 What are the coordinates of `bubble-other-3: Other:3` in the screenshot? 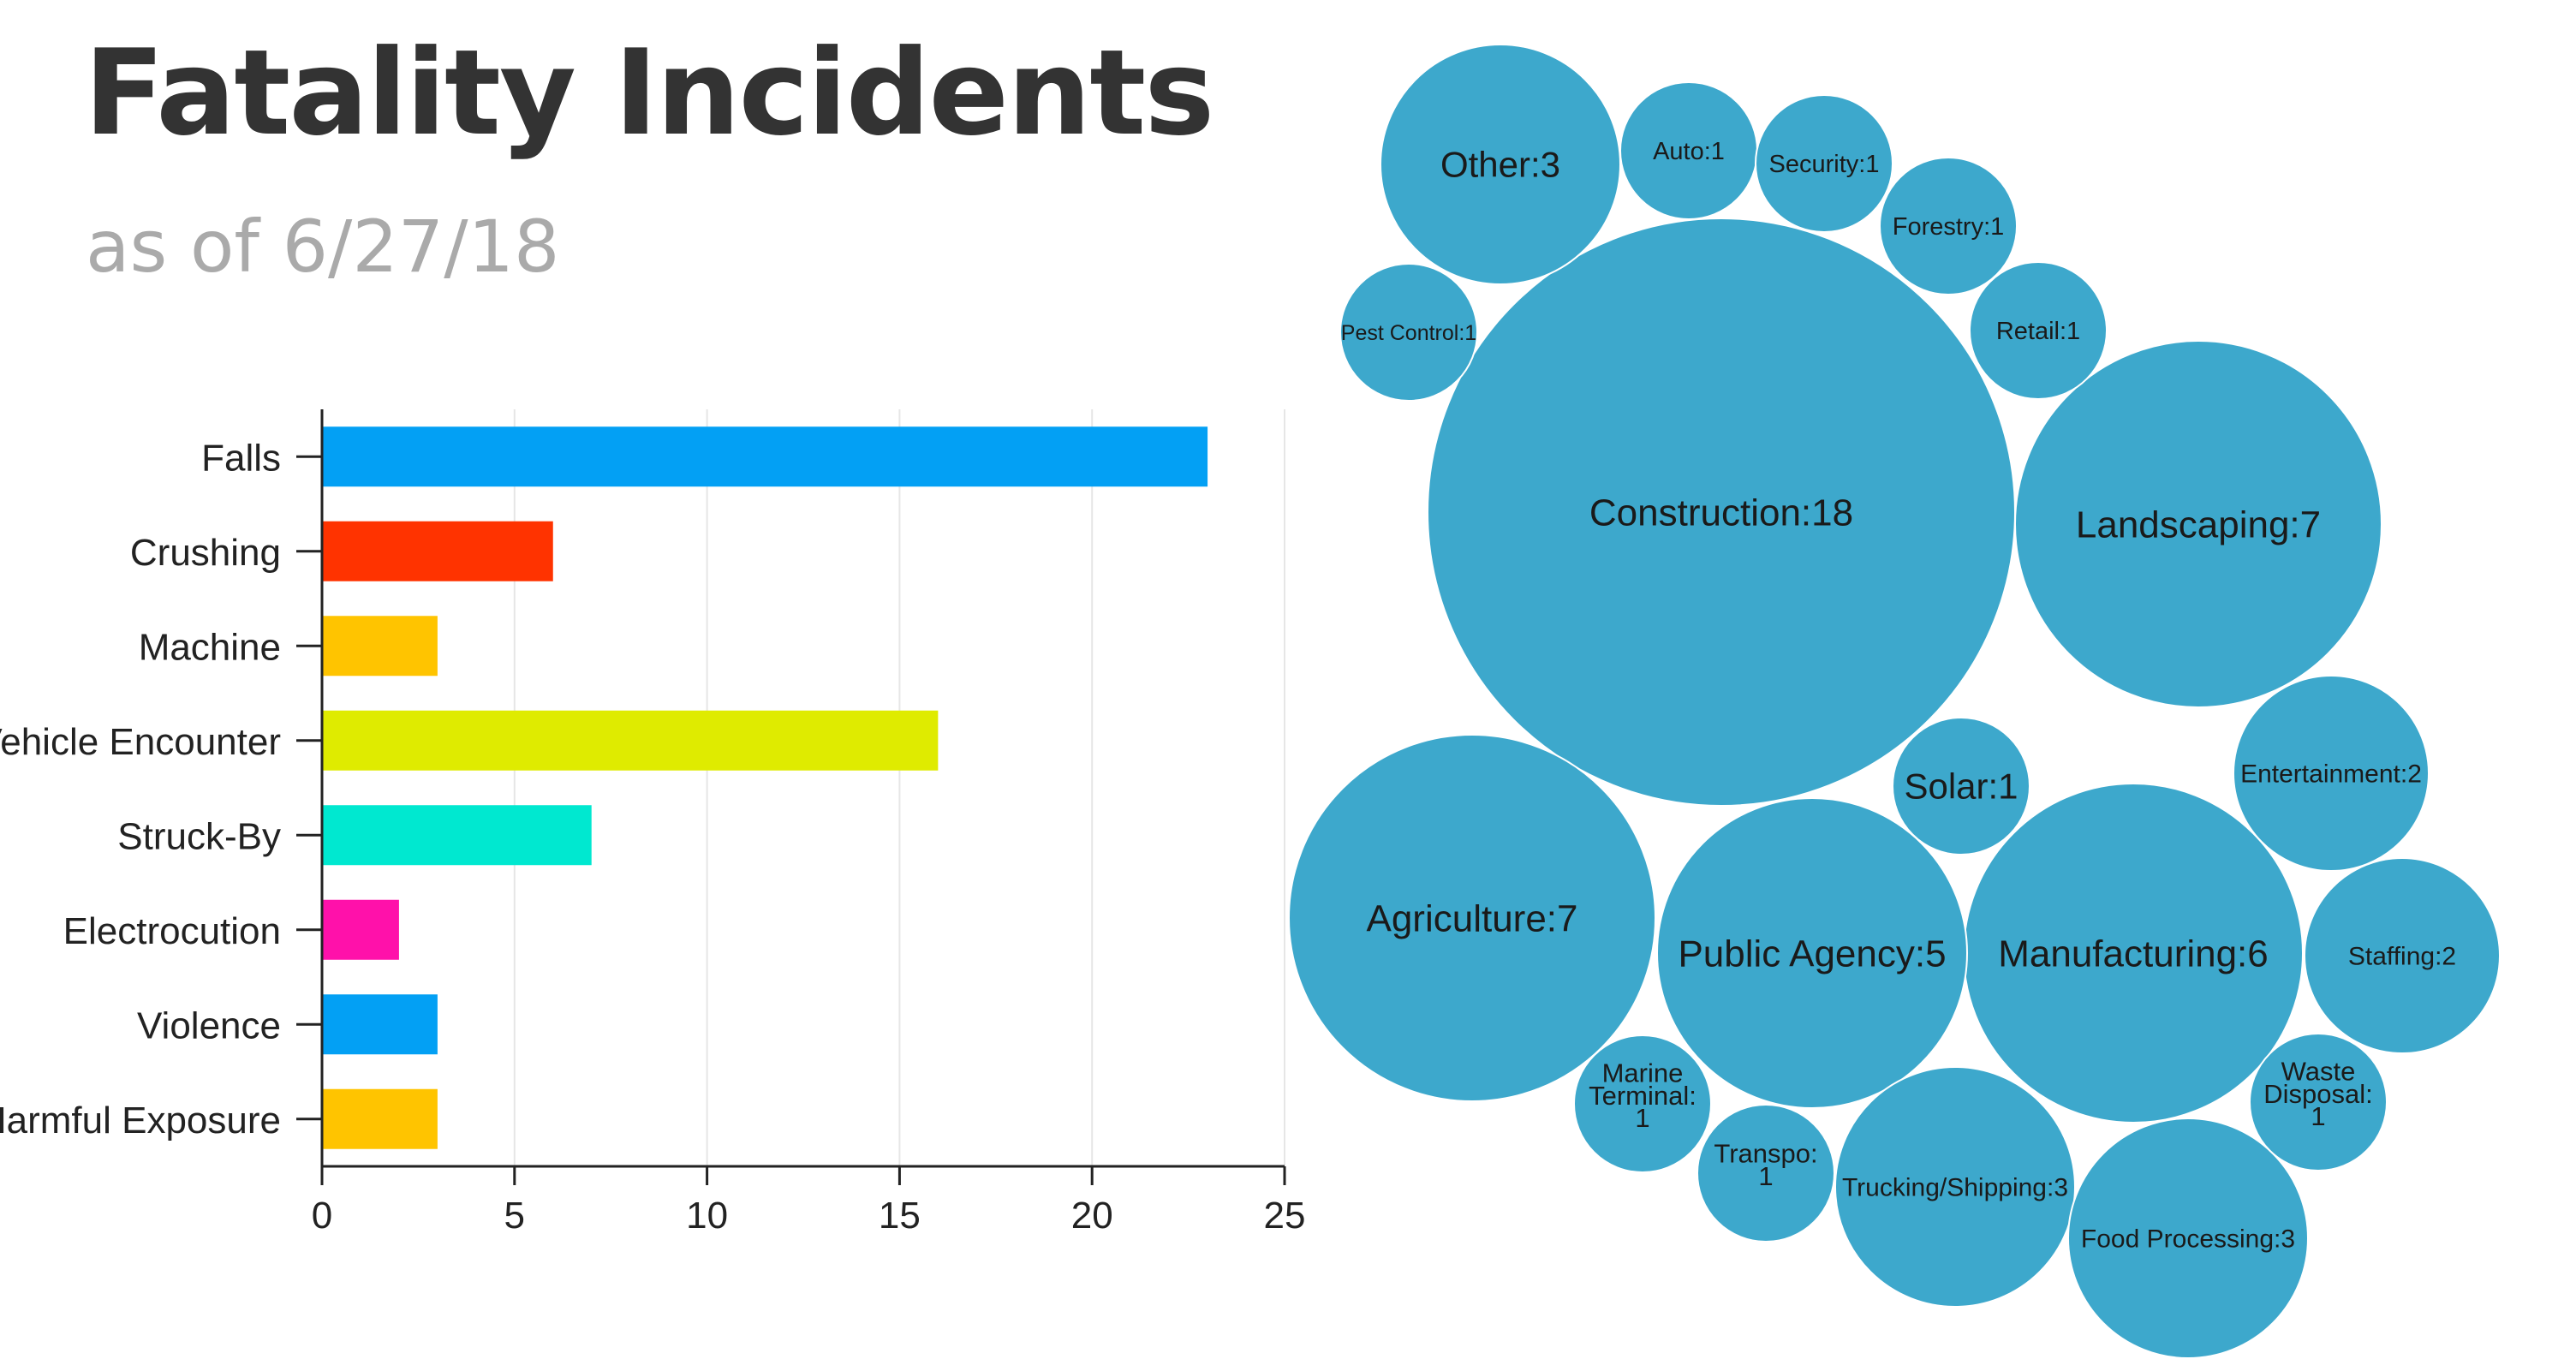 It's located at (1500, 164).